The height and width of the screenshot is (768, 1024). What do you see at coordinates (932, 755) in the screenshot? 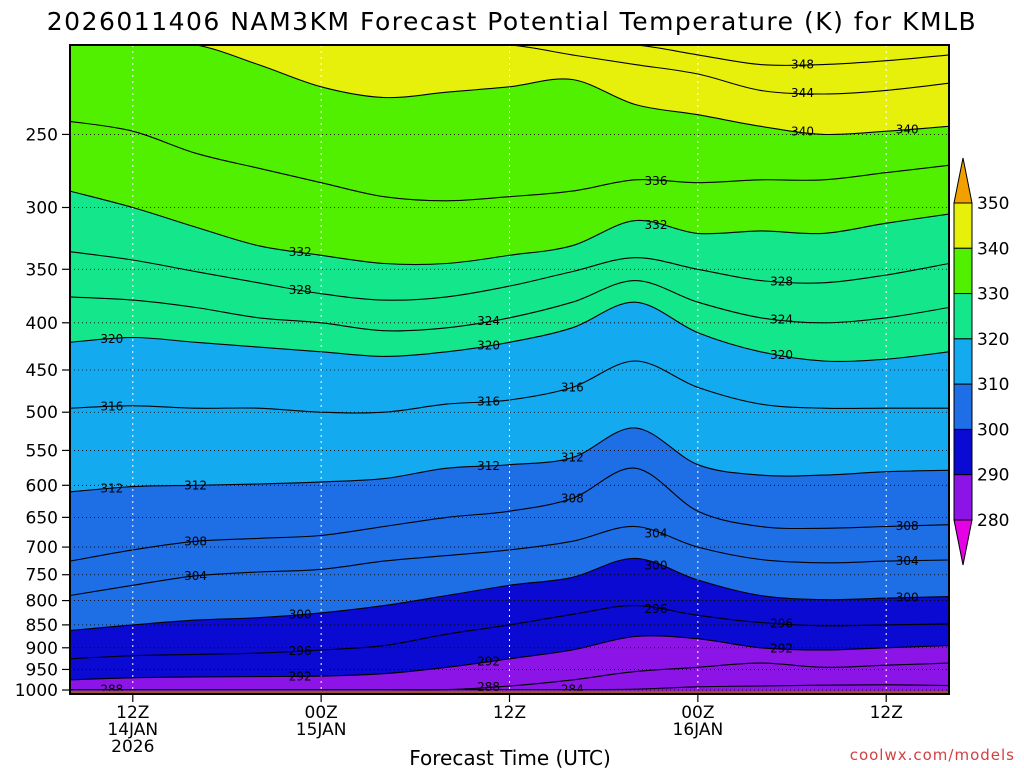
I see `watermark: coolwx.com/models` at bounding box center [932, 755].